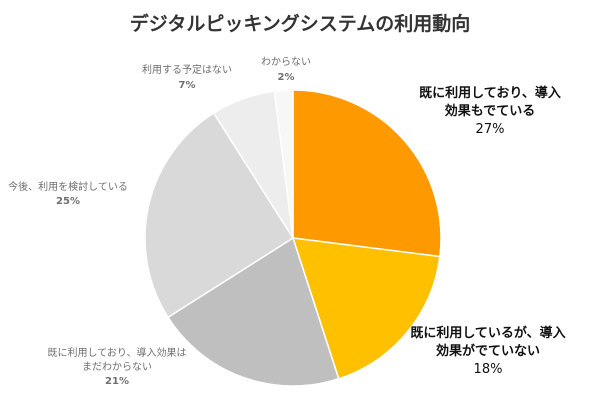 Image resolution: width=600 pixels, height=404 pixels. What do you see at coordinates (68, 201) in the screenshot?
I see `slice-percent: 25%` at bounding box center [68, 201].